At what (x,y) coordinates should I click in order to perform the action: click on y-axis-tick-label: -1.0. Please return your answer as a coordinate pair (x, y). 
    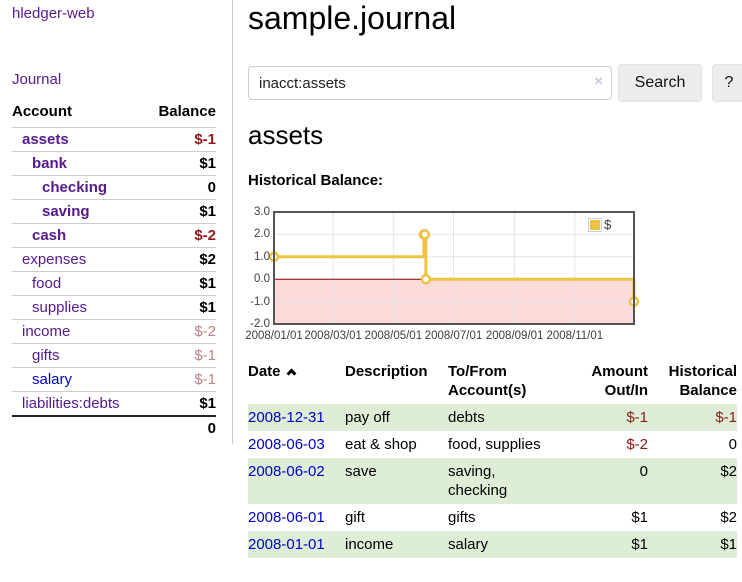
    Looking at the image, I should click on (260, 301).